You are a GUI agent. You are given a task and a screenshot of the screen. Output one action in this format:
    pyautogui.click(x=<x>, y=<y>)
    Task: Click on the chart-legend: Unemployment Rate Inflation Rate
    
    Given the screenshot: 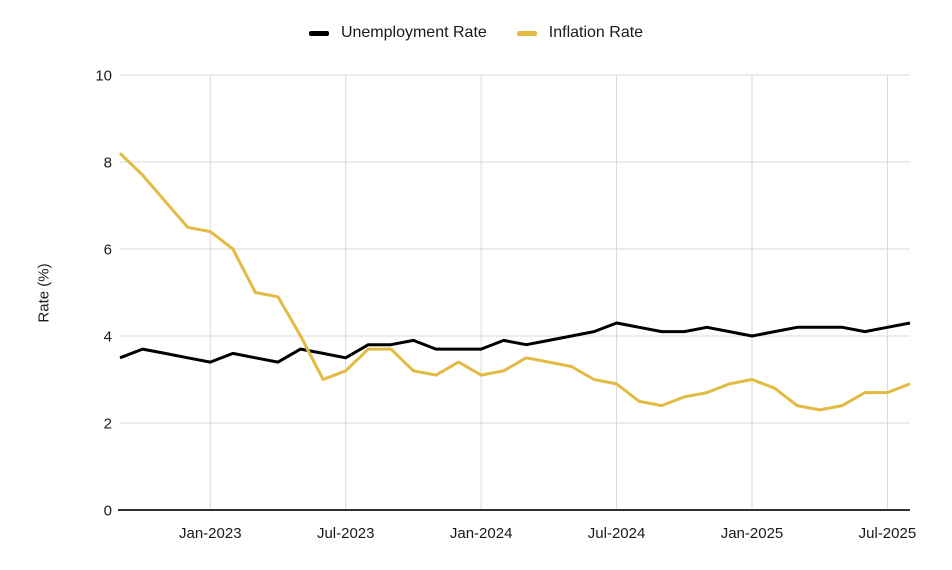 What is the action you would take?
    pyautogui.click(x=476, y=33)
    